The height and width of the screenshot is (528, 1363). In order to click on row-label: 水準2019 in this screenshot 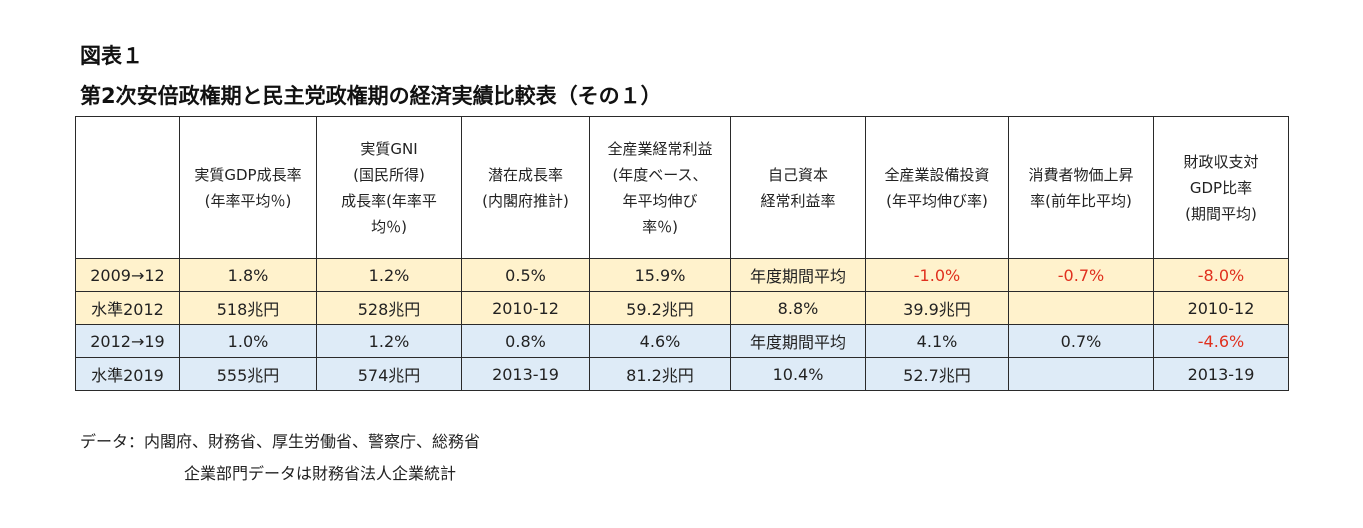, I will do `click(127, 374)`.